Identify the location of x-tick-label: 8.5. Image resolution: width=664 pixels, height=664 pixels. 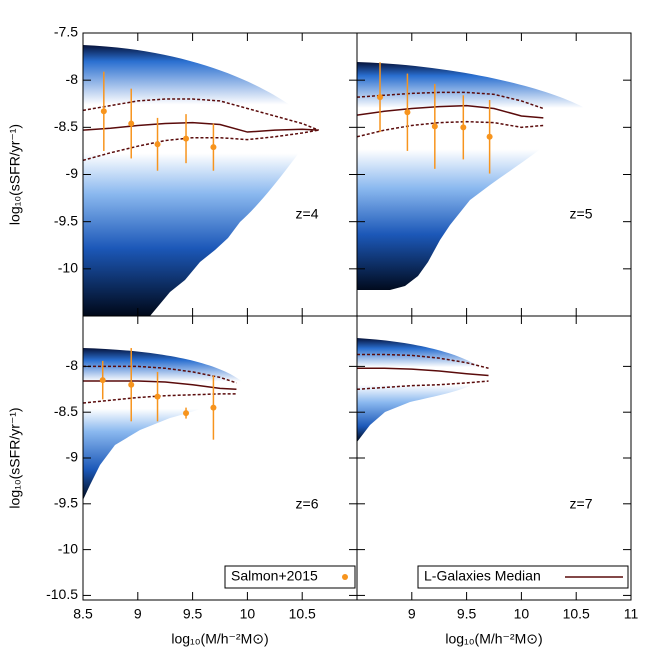
(83, 614).